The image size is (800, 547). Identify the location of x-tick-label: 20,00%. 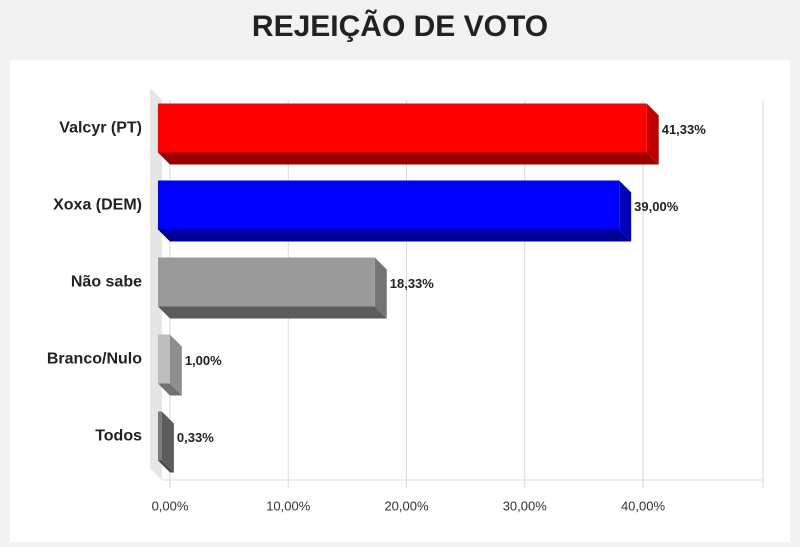
(406, 505).